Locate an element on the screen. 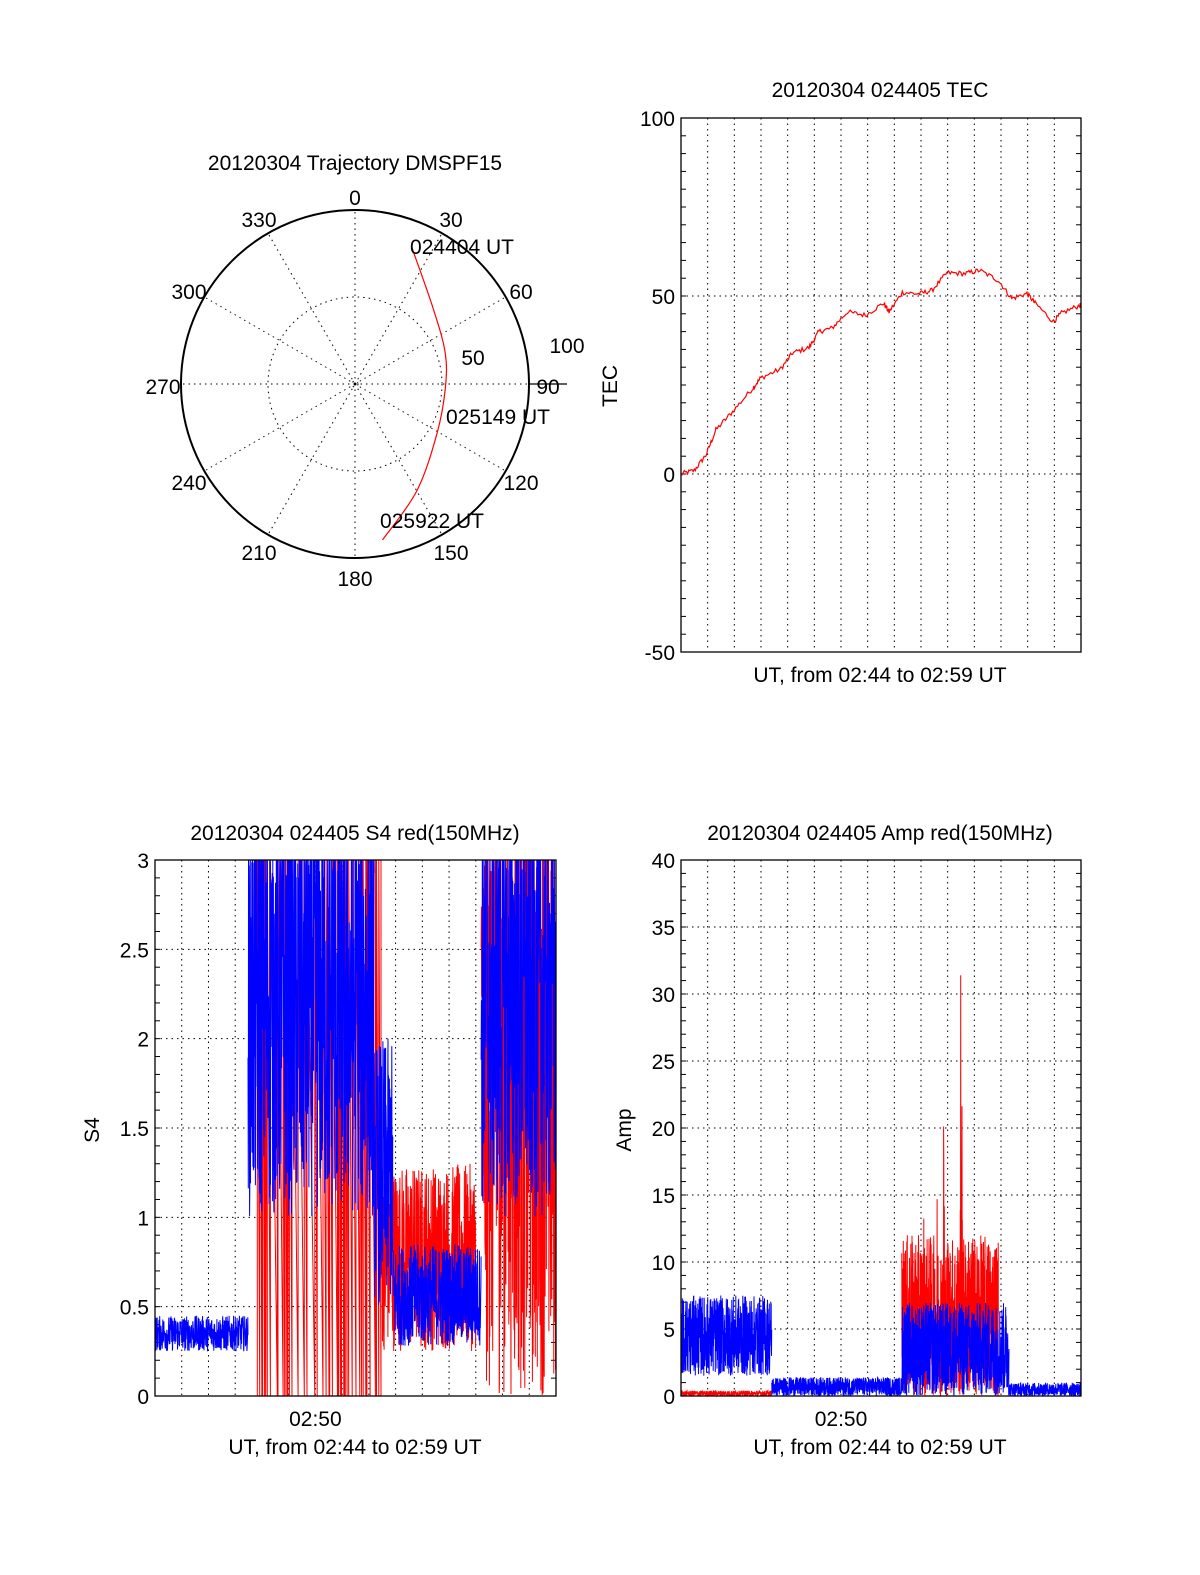  y-tick-label: 0.5 is located at coordinates (134, 1308).